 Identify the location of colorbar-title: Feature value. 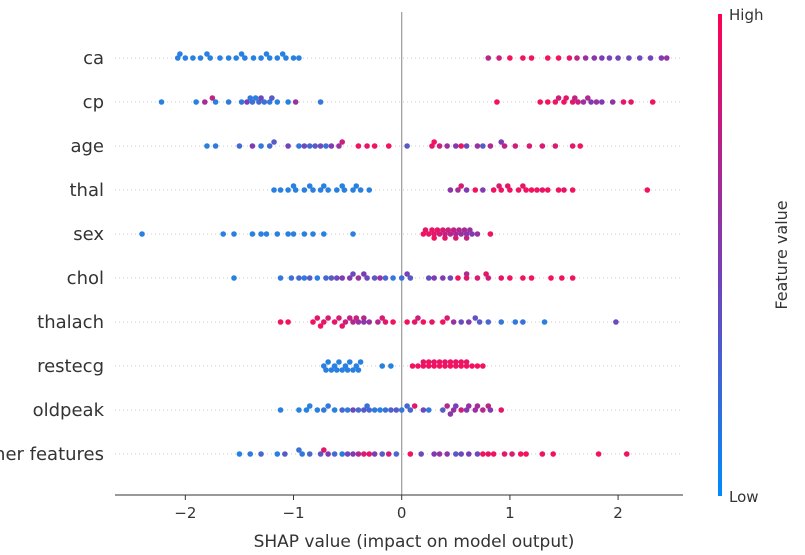
(781, 254).